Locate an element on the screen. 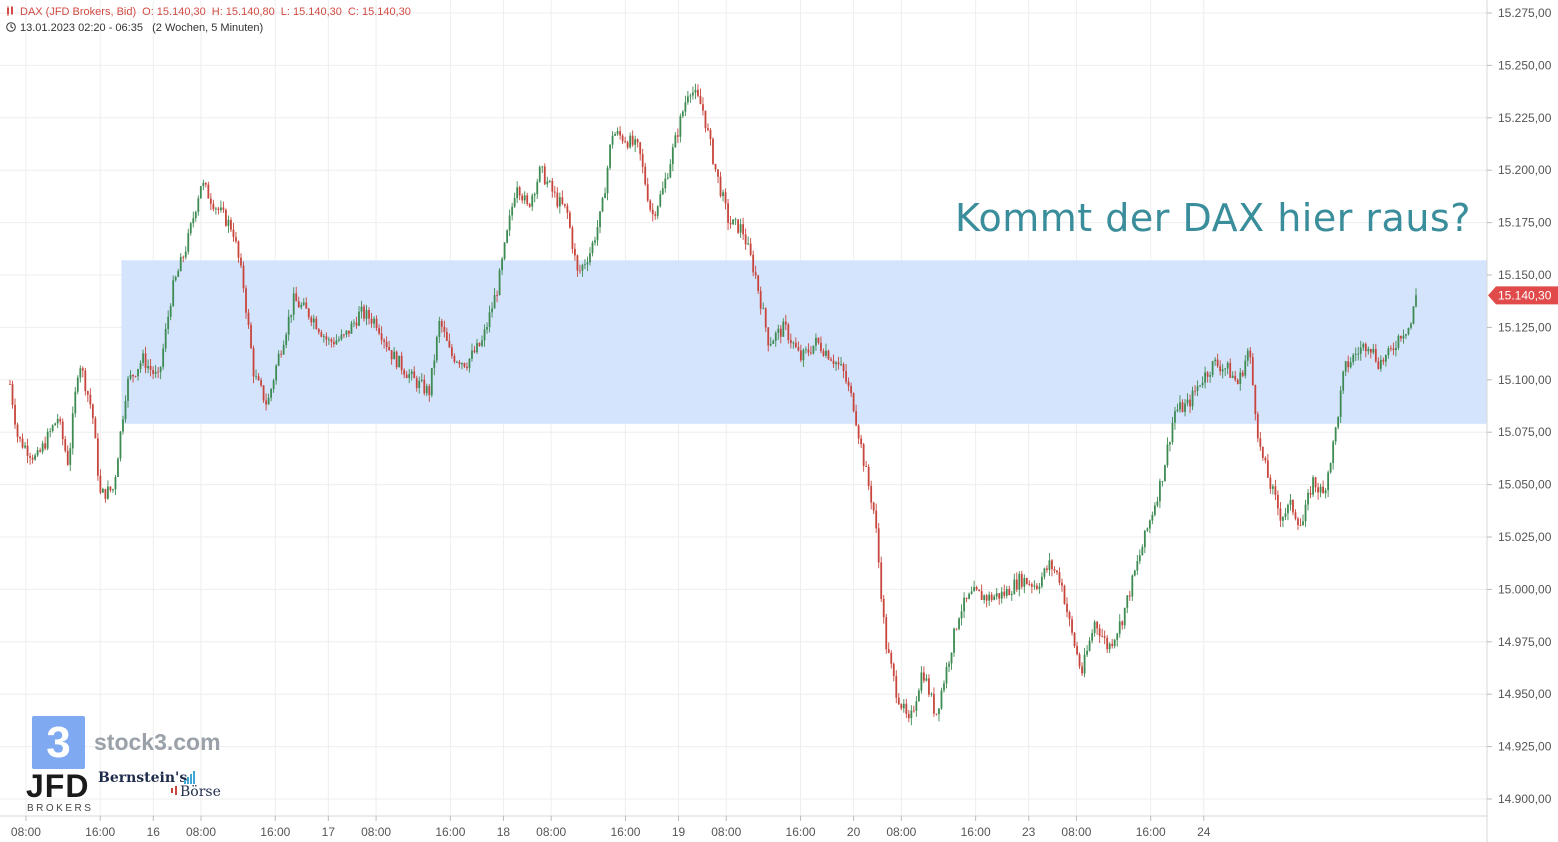  x-tick-label: 24 is located at coordinates (1204, 832).